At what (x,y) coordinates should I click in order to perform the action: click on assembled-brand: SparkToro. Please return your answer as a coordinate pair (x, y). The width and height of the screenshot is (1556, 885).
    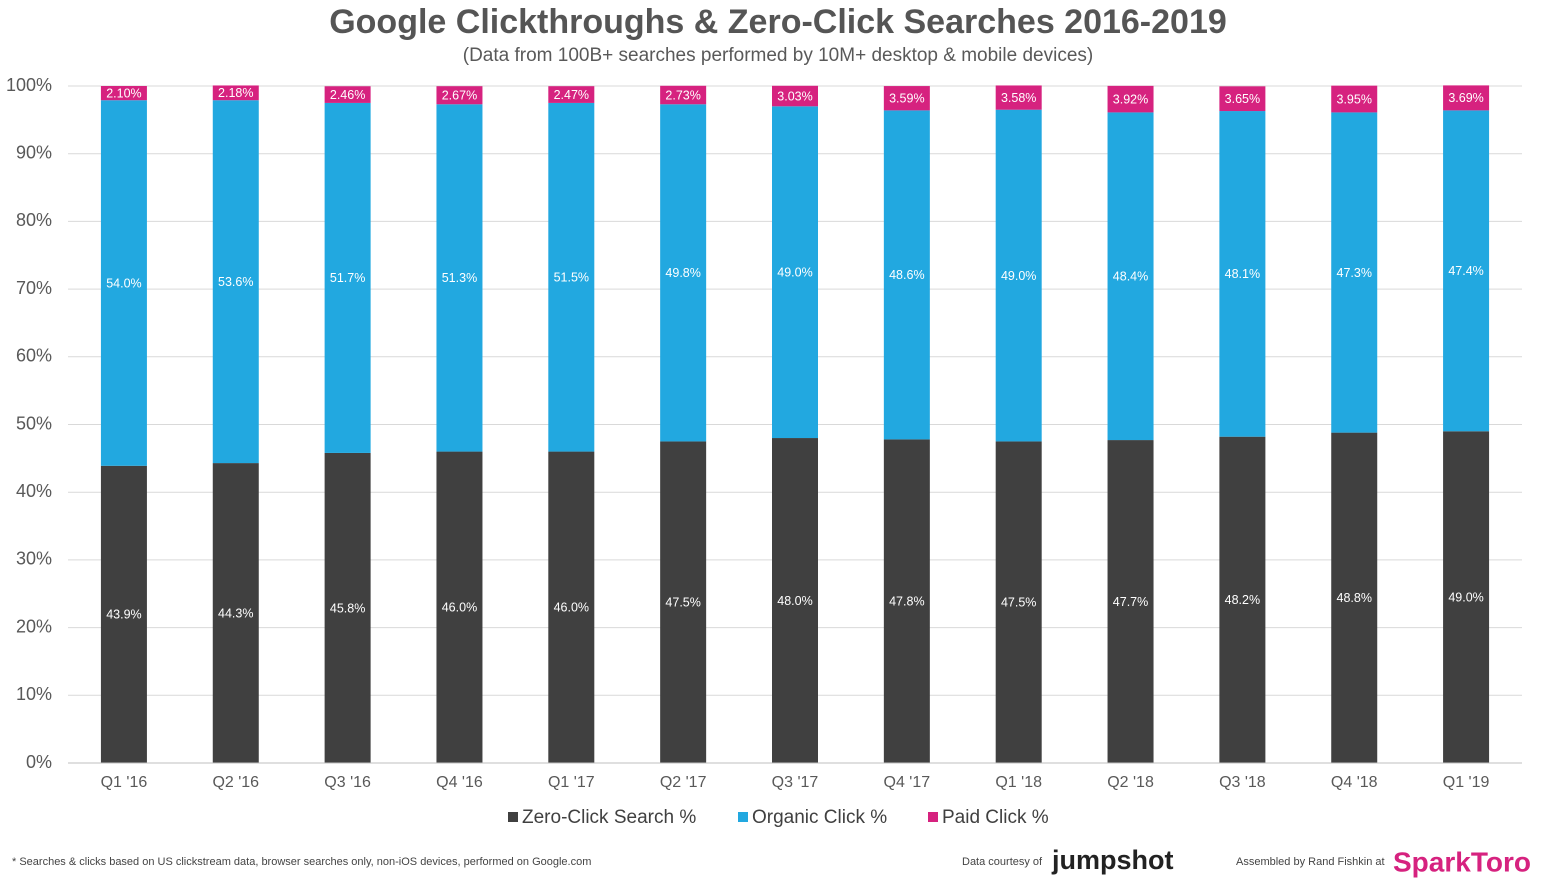
    Looking at the image, I should click on (1462, 861).